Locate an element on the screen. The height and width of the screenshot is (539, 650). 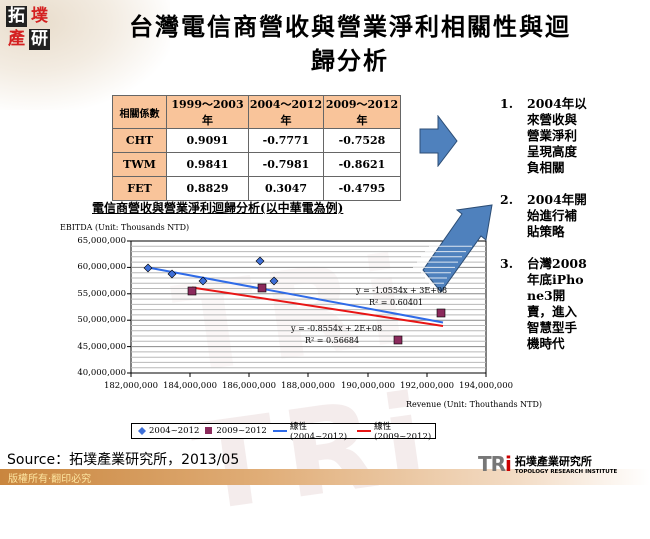
note-number: 2. is located at coordinates (507, 199).